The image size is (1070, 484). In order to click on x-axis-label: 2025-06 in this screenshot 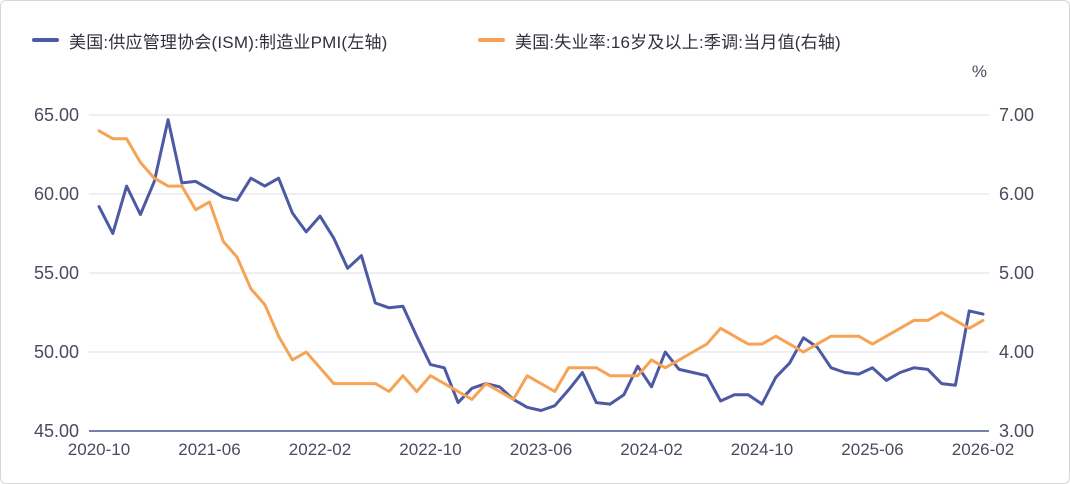, I will do `click(872, 449)`.